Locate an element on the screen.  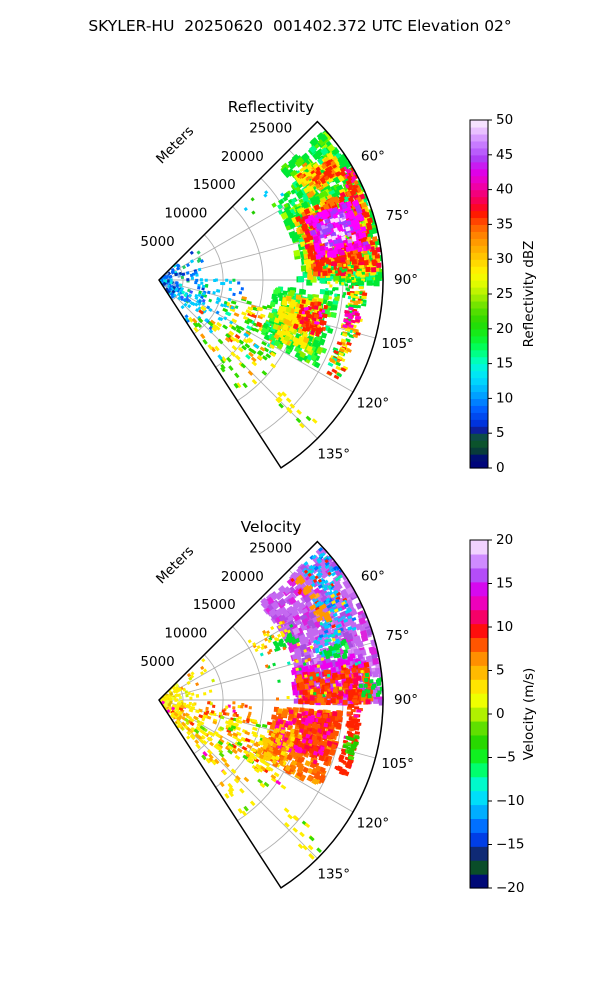
colorbar-tick-label: 25 is located at coordinates (504, 294).